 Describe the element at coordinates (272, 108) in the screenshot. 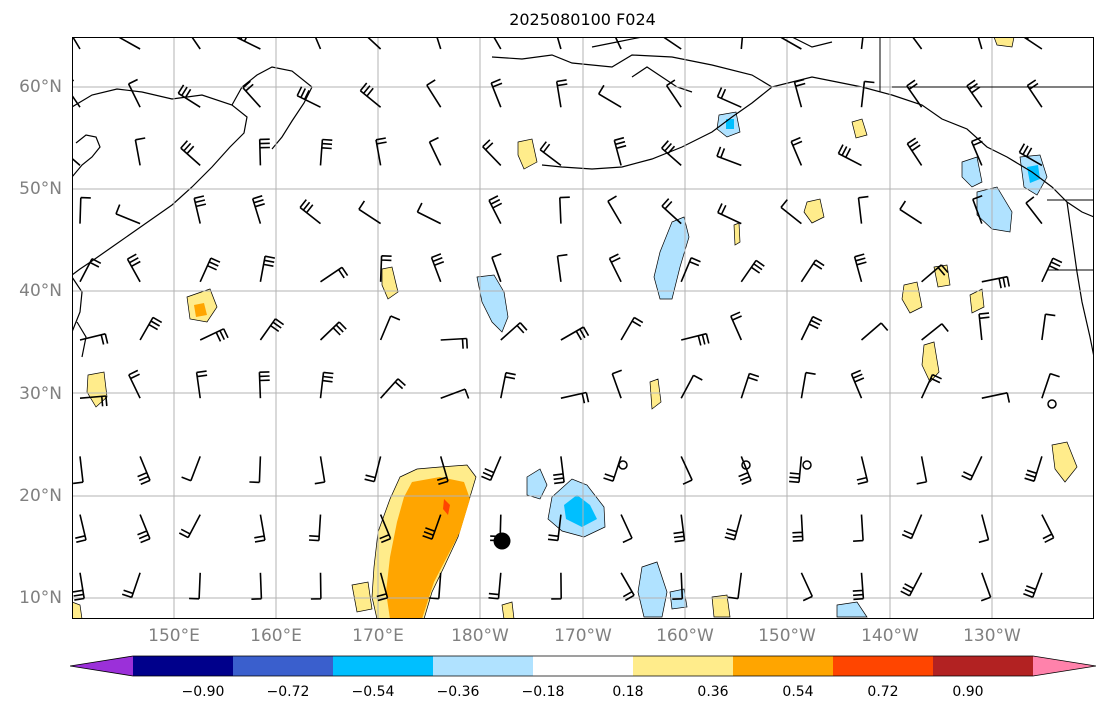

I see `kamchatka-coastline` at that location.